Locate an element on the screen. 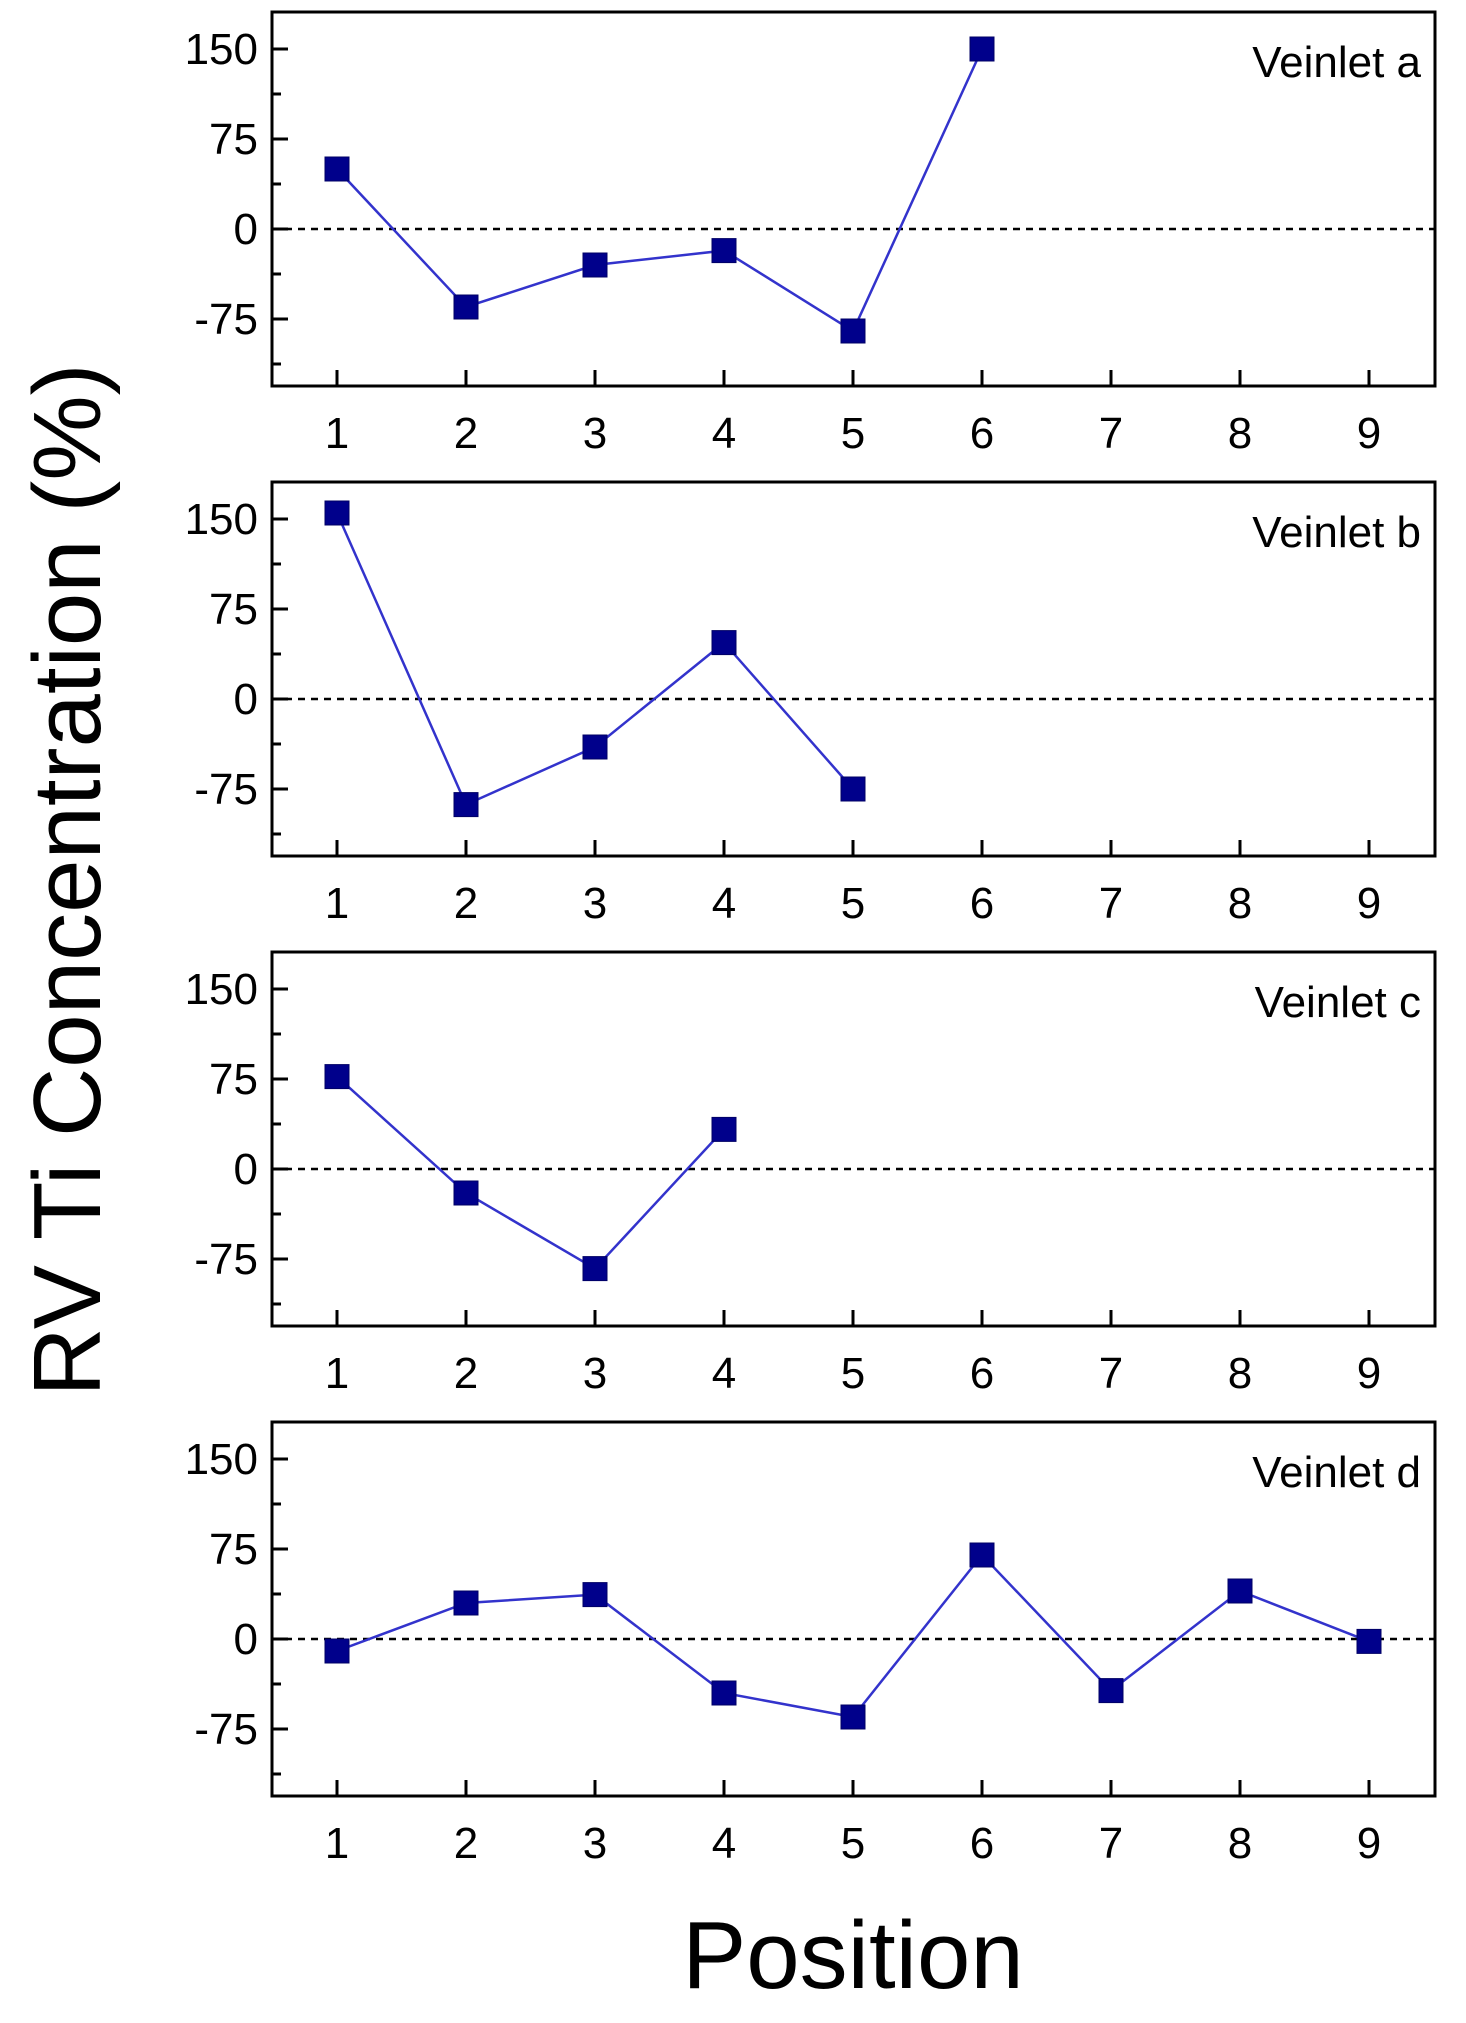  panel-label: Veinlet c is located at coordinates (1338, 1002).